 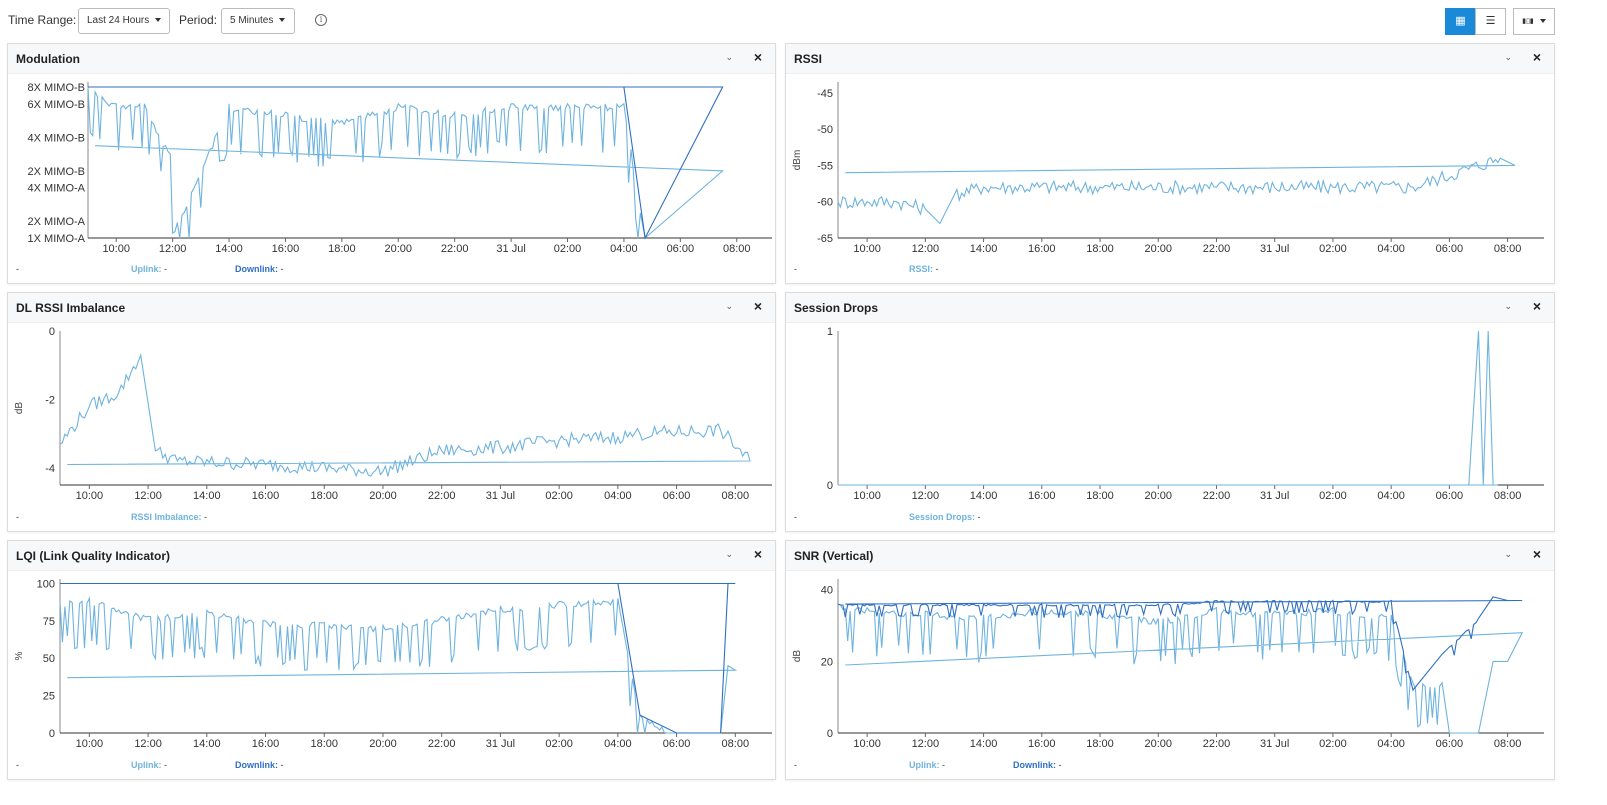 I want to click on panel-header: Modulation ⌄ ×, so click(x=391, y=59).